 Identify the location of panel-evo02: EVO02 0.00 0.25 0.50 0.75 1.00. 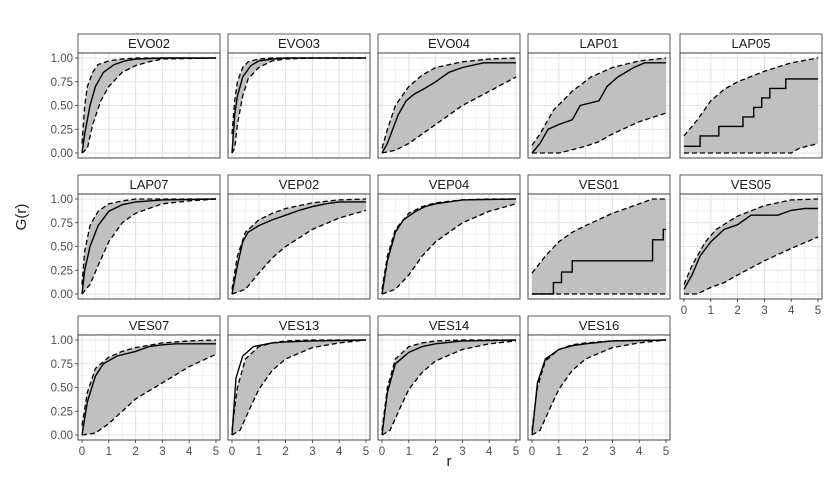
(136, 96).